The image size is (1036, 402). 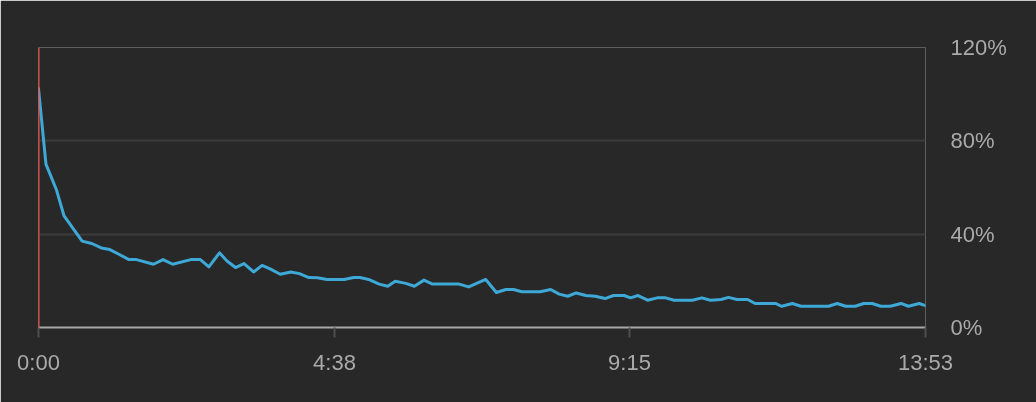 I want to click on y-tick-label: 40%, so click(x=972, y=234).